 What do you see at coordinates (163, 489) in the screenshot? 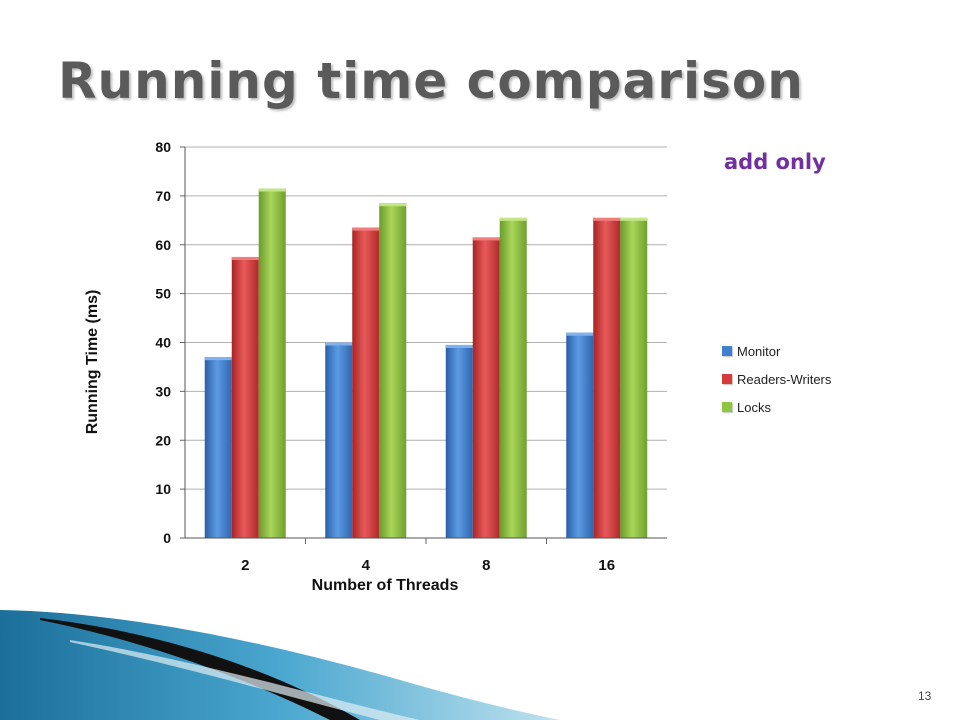
I see `y-tick-label: 10` at bounding box center [163, 489].